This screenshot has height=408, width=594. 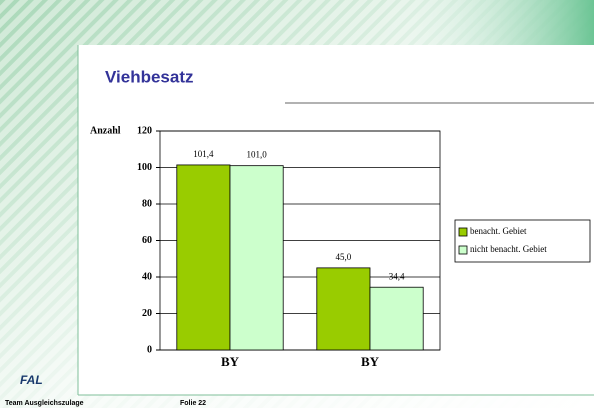 I want to click on background-accent, so click(x=487, y=22).